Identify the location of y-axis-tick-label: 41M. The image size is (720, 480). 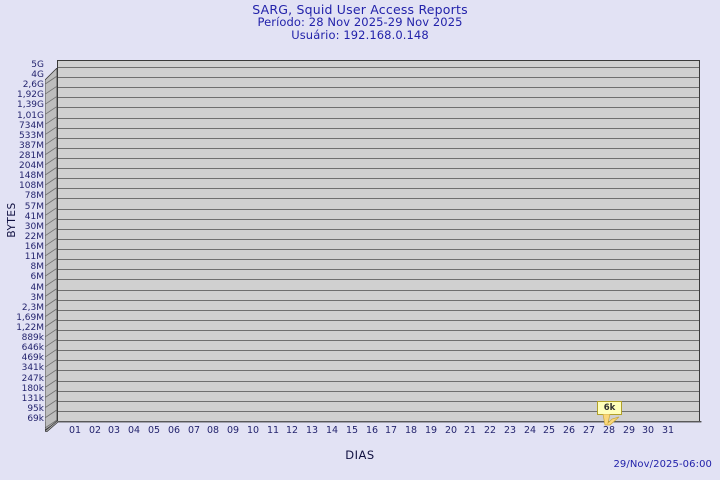
(34, 217).